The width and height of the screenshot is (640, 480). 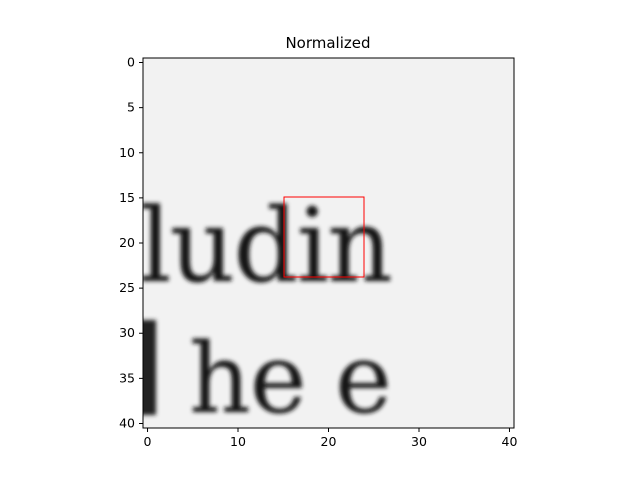 What do you see at coordinates (510, 441) in the screenshot?
I see `x-tick-label: 40` at bounding box center [510, 441].